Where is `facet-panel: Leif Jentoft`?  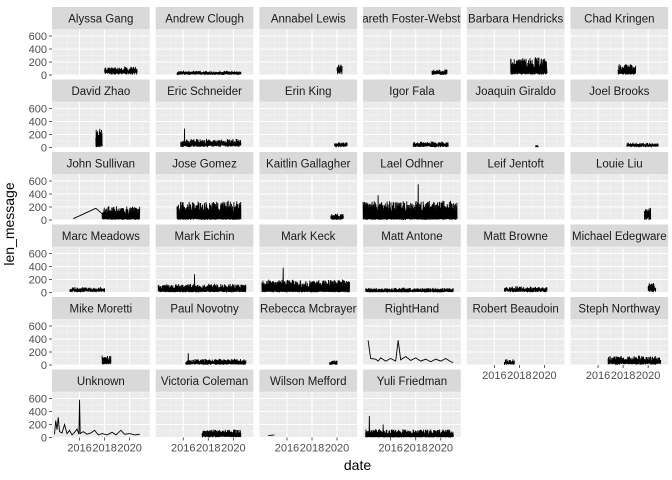 facet-panel: Leif Jentoft is located at coordinates (515, 186).